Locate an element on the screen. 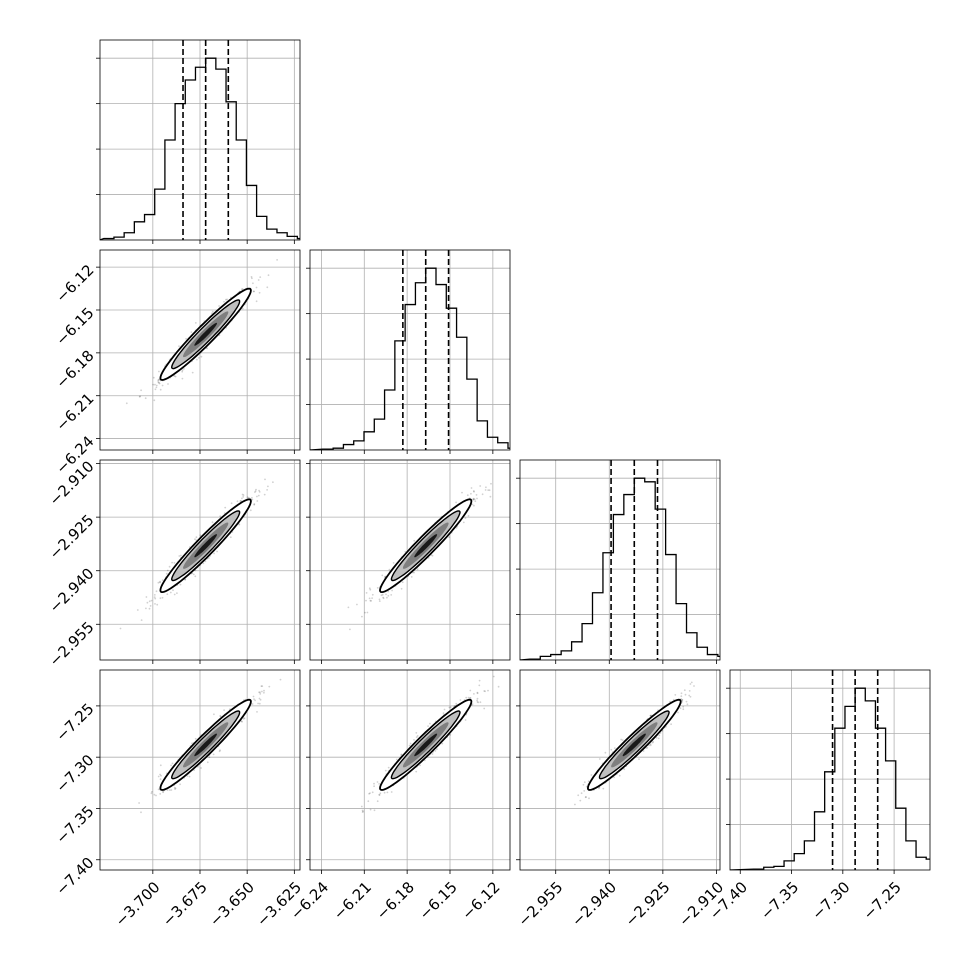 This screenshot has height=970, width=970. y-tick-label: −2.955 is located at coordinates (72, 644).